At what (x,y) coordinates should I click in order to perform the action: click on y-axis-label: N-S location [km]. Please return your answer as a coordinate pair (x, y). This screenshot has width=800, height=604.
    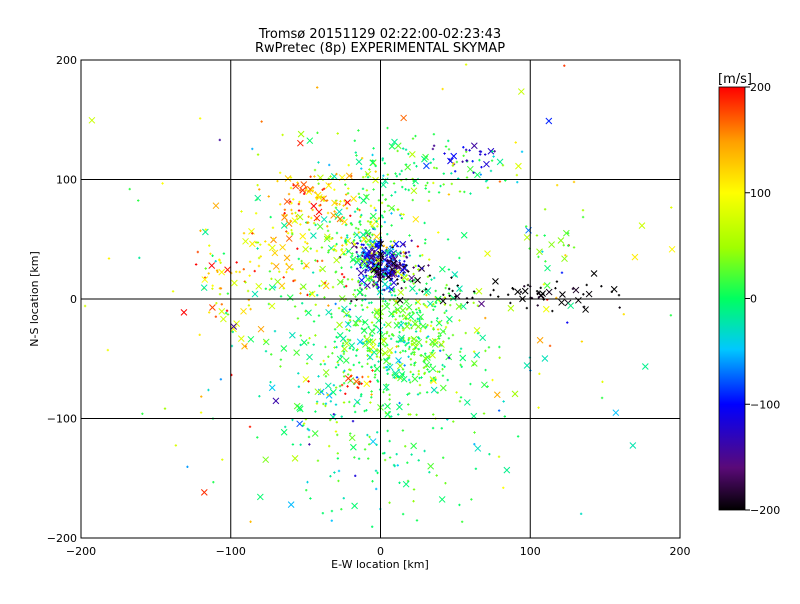
    Looking at the image, I should click on (34, 299).